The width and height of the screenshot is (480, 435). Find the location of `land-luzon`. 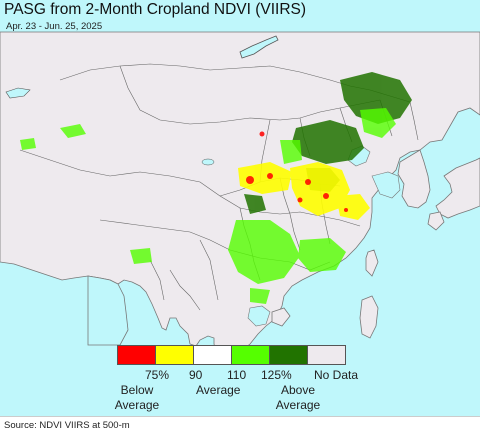

land-luzon is located at coordinates (369, 317).